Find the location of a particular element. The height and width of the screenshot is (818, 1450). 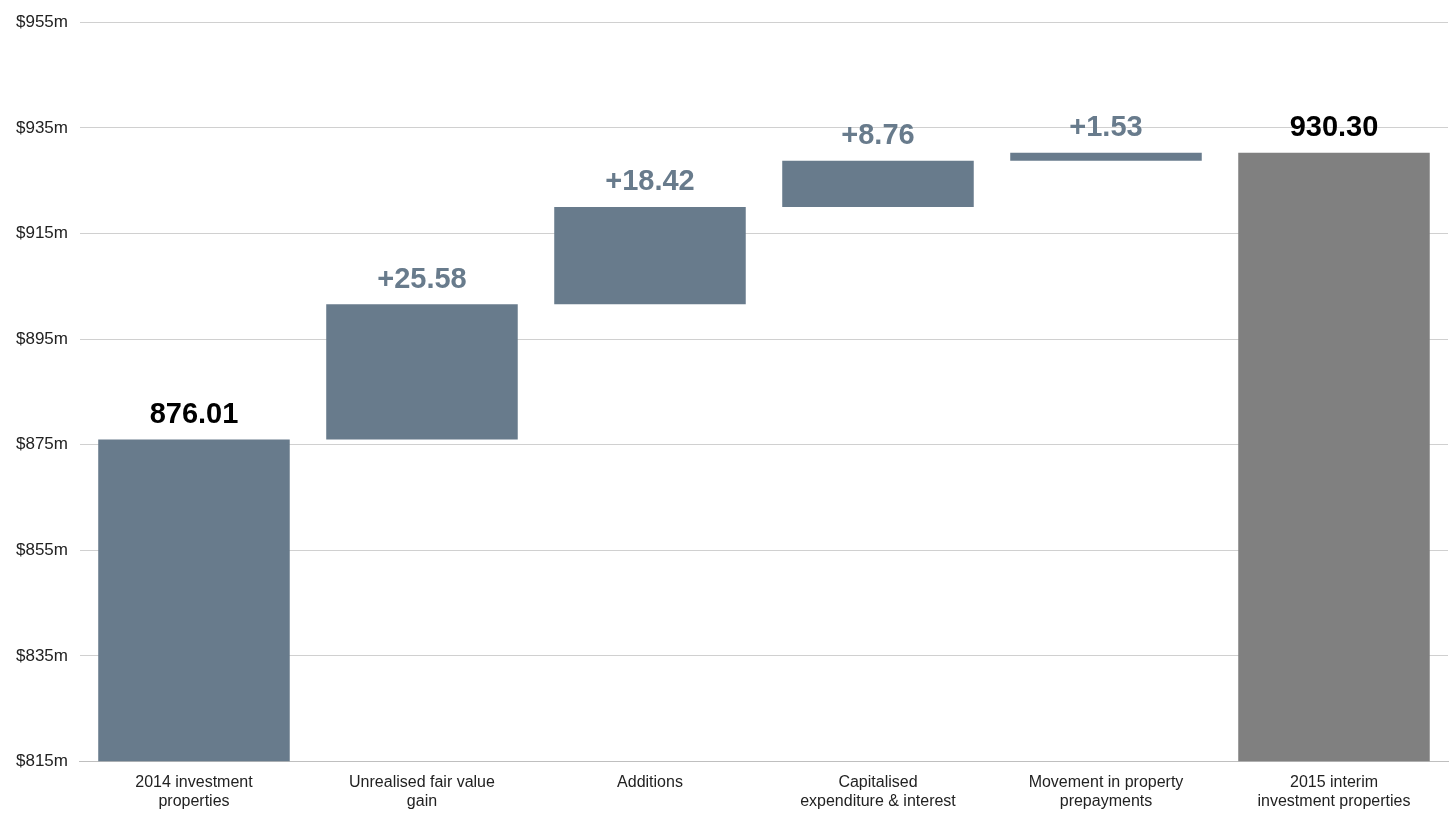

y-tick-label: $935m is located at coordinates (42, 127).